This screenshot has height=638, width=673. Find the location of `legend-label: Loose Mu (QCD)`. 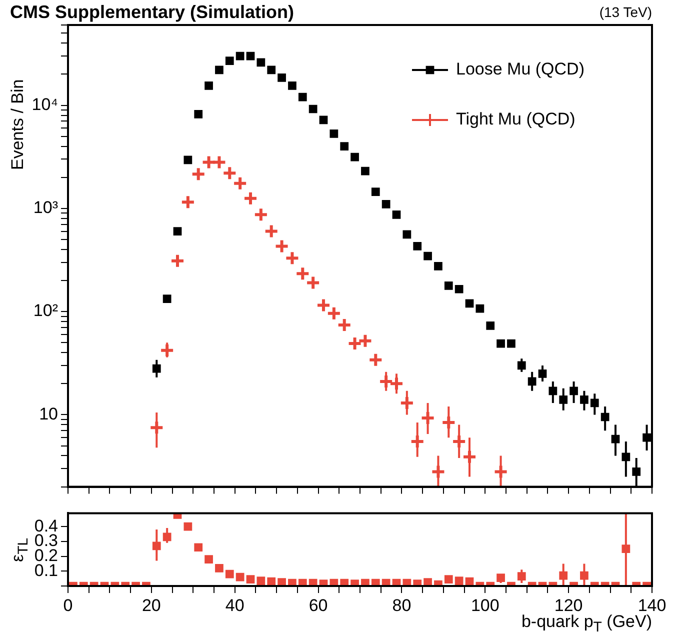

legend-label: Loose Mu (QCD) is located at coordinates (520, 69).